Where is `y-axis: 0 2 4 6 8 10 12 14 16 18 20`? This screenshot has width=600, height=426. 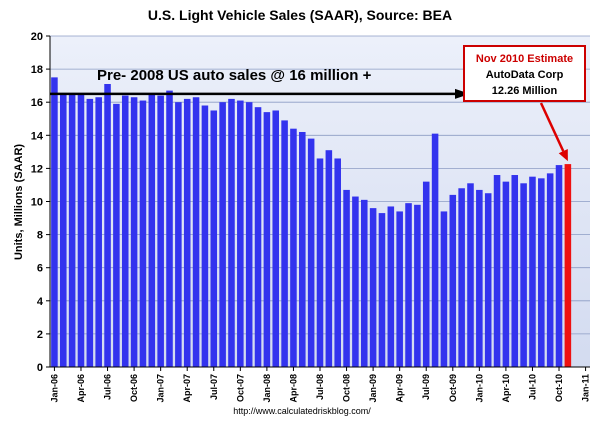 y-axis: 0 2 4 6 8 10 12 14 16 18 20 is located at coordinates (40, 202).